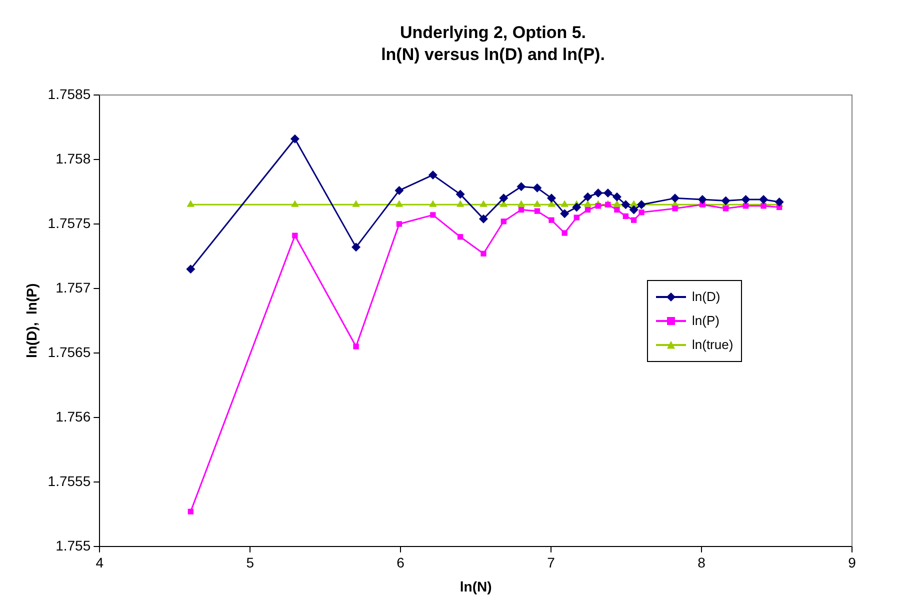  Describe the element at coordinates (493, 44) in the screenshot. I see `chart-title: Underlying 2, Option 5. ln(N) versus ln(D) and ln(P).` at that location.